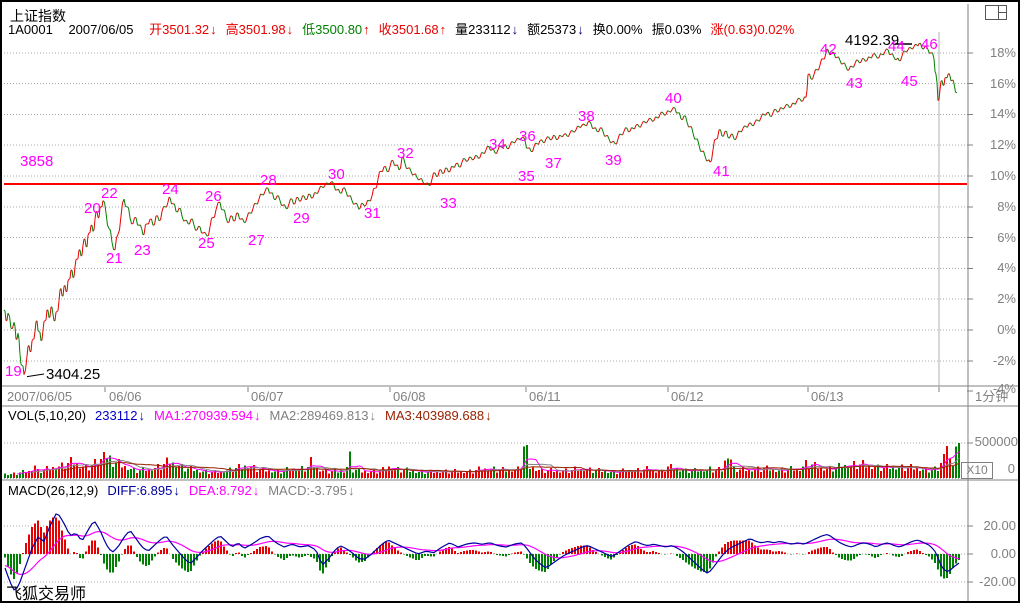  Describe the element at coordinates (405, 153) in the screenshot. I see `wave-label-32: 32` at that location.